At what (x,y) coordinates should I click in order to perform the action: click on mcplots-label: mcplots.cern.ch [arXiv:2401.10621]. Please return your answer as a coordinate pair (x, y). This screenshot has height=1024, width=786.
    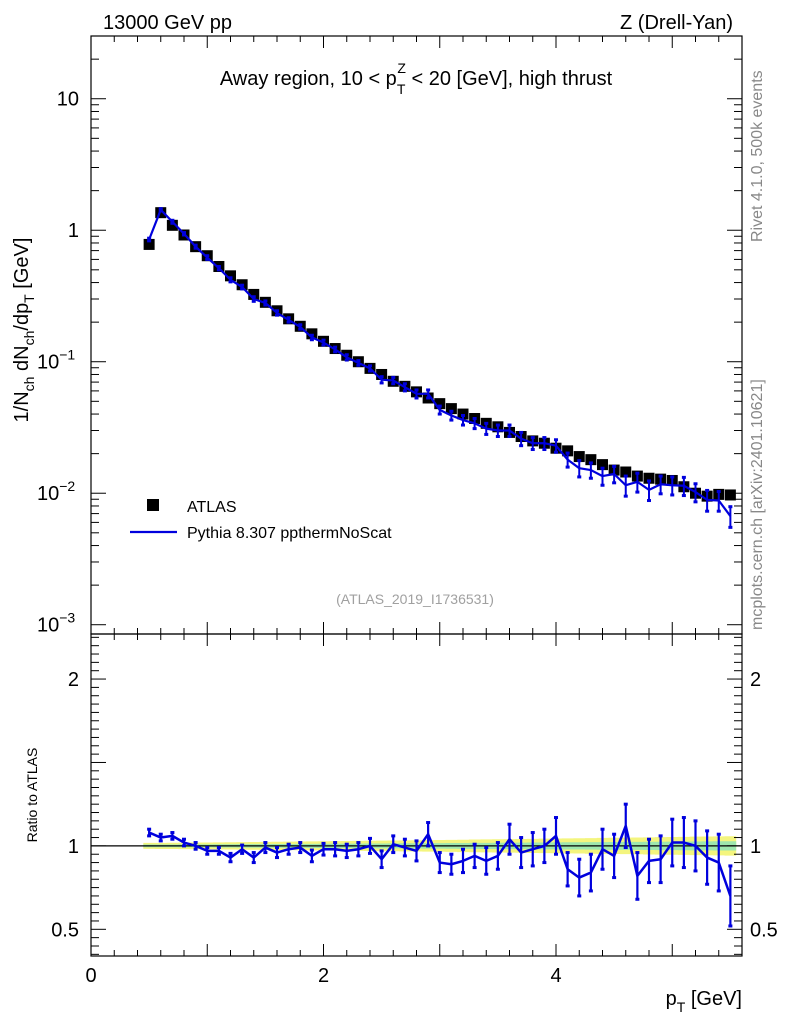
    Looking at the image, I should click on (757, 504).